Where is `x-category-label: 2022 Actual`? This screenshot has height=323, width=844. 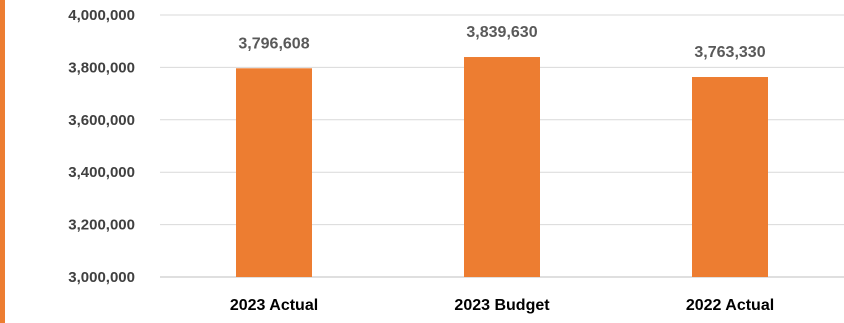
x-category-label: 2022 Actual is located at coordinates (730, 305).